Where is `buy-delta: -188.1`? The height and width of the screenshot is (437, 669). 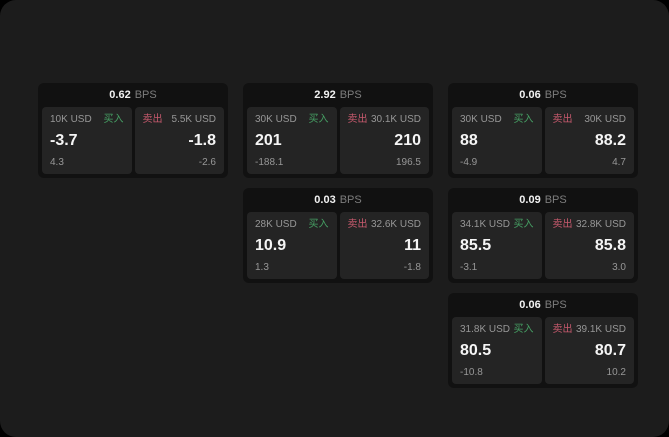 buy-delta: -188.1 is located at coordinates (269, 162).